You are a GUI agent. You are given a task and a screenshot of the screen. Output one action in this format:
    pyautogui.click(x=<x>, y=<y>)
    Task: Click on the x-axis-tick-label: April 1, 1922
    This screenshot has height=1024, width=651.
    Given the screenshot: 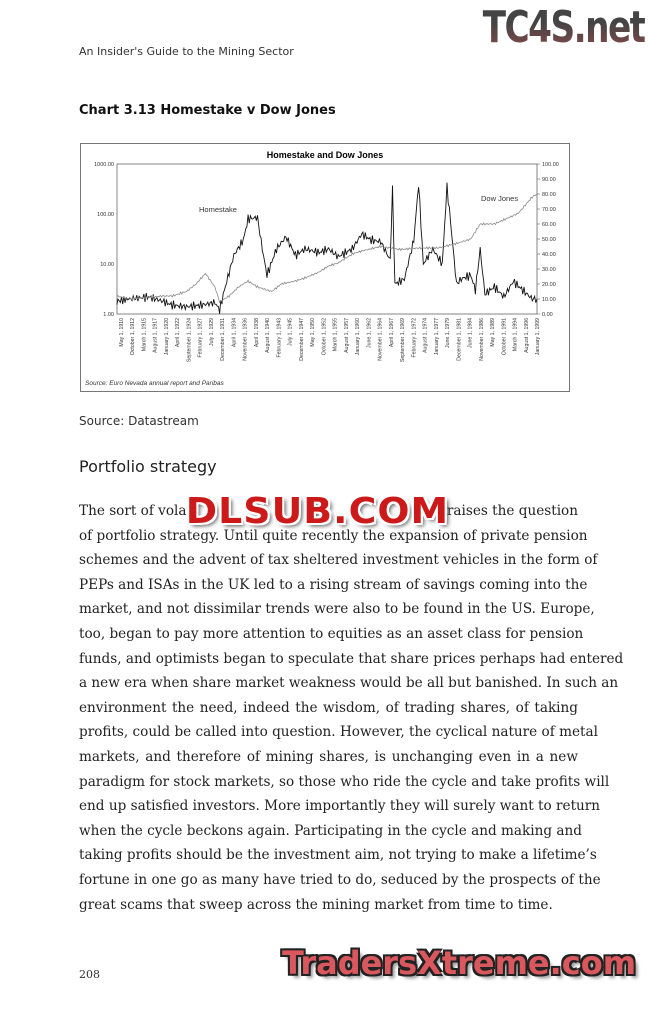 What is the action you would take?
    pyautogui.click(x=178, y=332)
    